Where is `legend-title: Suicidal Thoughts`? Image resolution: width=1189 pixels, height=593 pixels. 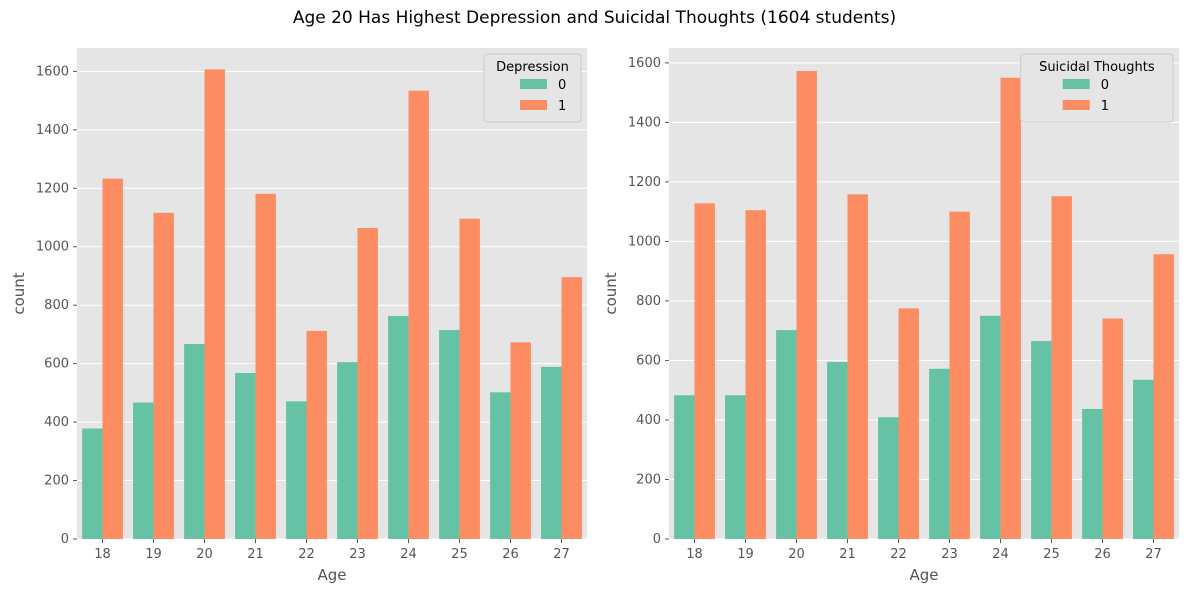 legend-title: Suicidal Thoughts is located at coordinates (1097, 67).